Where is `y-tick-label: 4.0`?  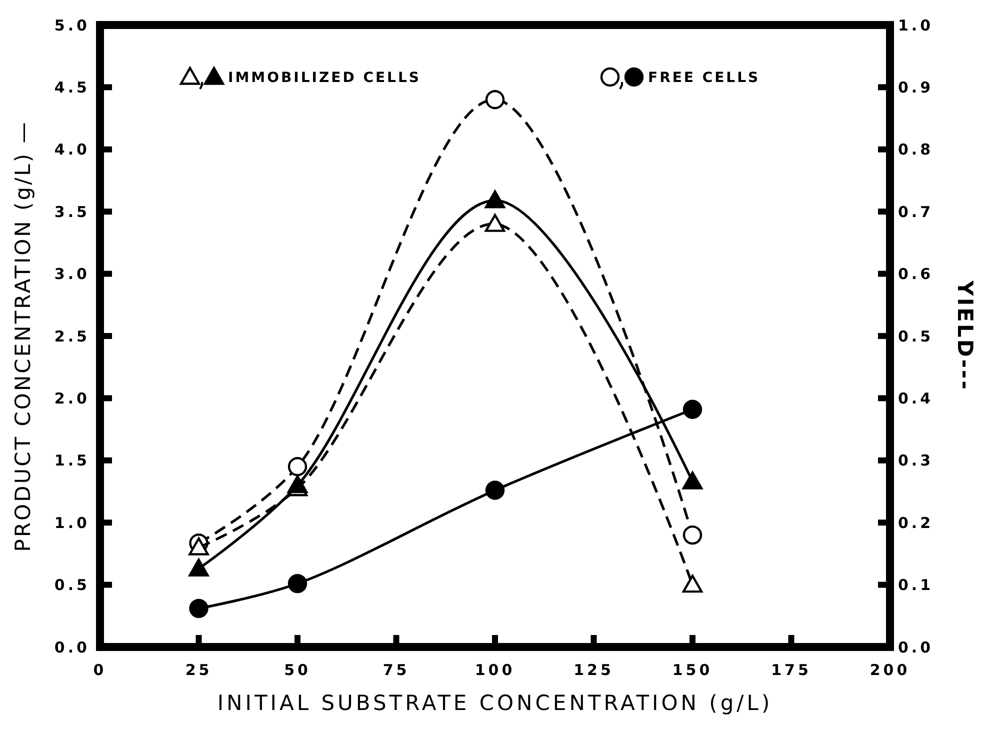 y-tick-label: 4.0 is located at coordinates (72, 149).